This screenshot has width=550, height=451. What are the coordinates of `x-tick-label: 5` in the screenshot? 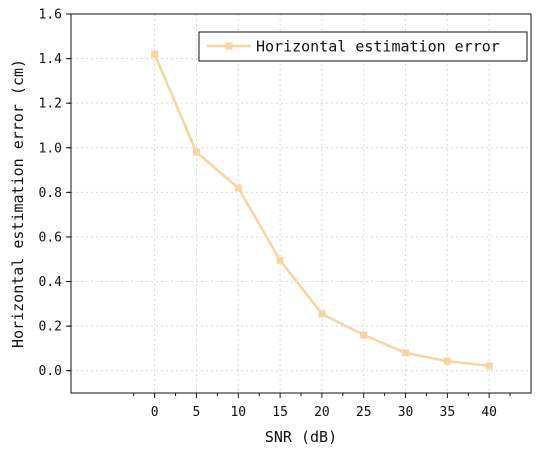 It's located at (197, 412).